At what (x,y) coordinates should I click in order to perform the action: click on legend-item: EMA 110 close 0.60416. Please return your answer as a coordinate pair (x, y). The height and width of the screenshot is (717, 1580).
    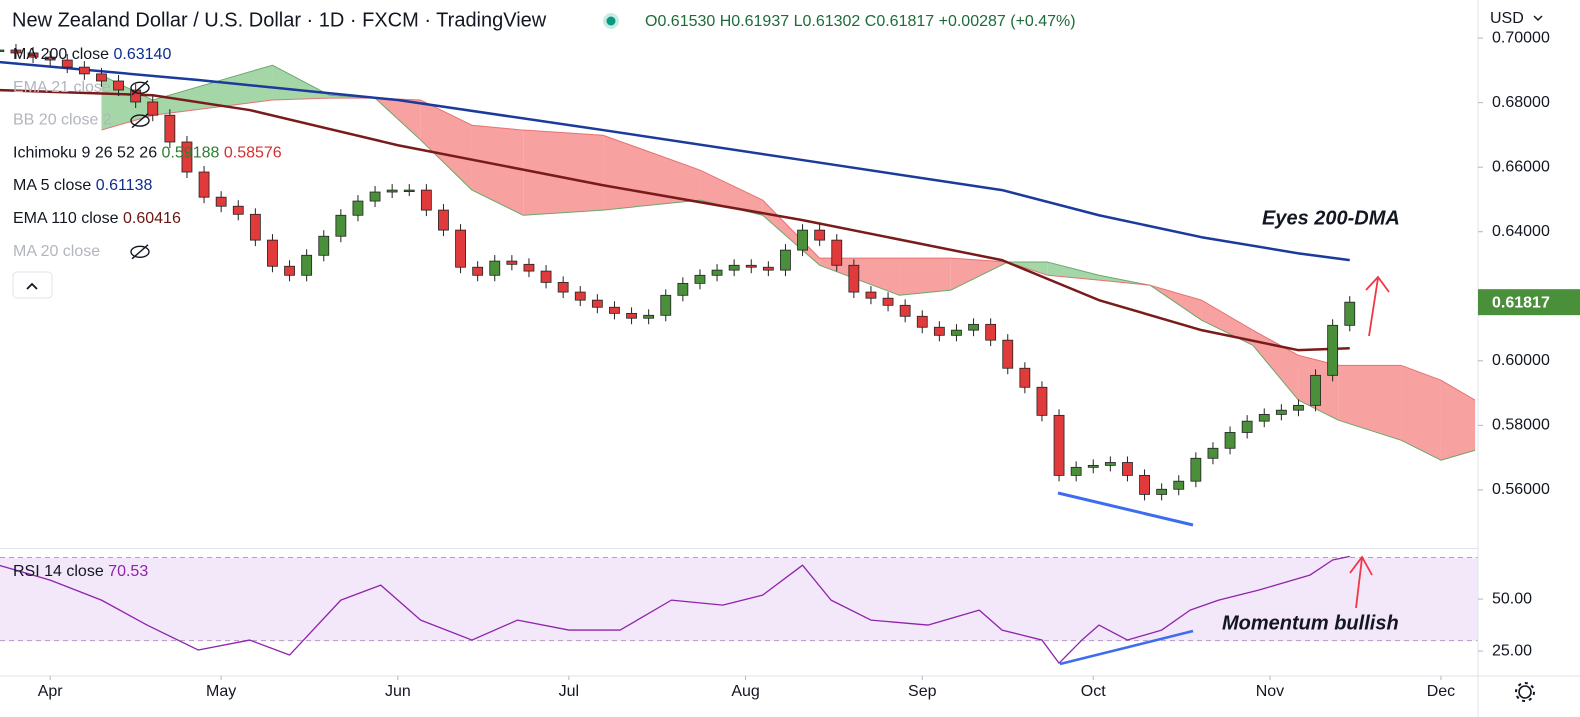
    Looking at the image, I should click on (97, 218).